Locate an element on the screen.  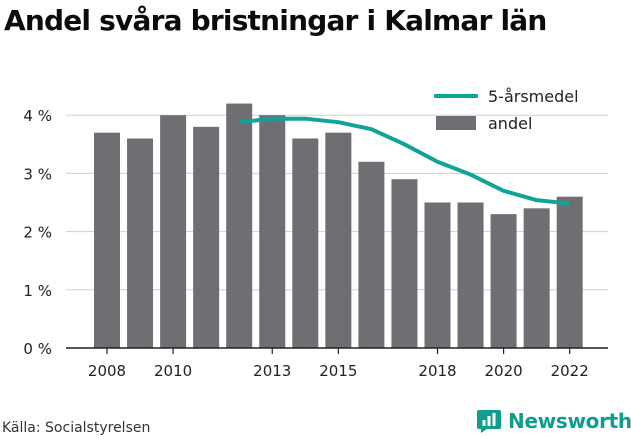
legend: 5-årsmedel andel is located at coordinates (506, 110).